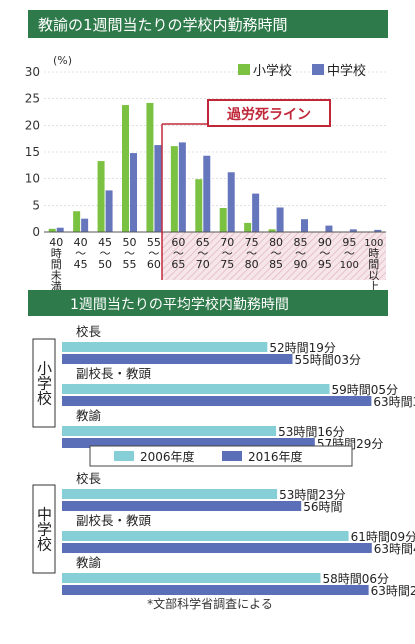  Describe the element at coordinates (272, 71) in the screenshot. I see `legend-label-elementary: 小学校` at that location.